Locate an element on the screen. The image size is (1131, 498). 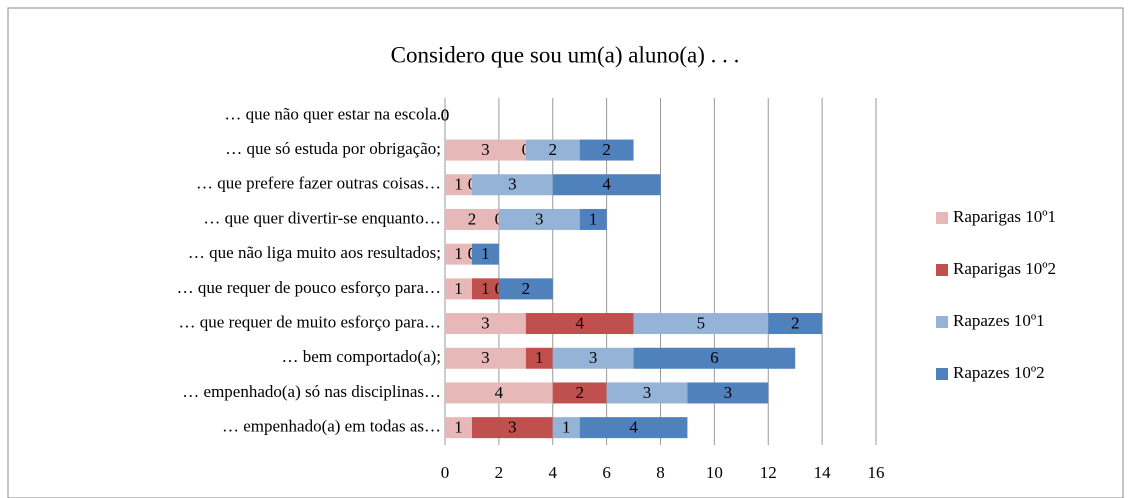
x-tick-label: 8 is located at coordinates (660, 472).